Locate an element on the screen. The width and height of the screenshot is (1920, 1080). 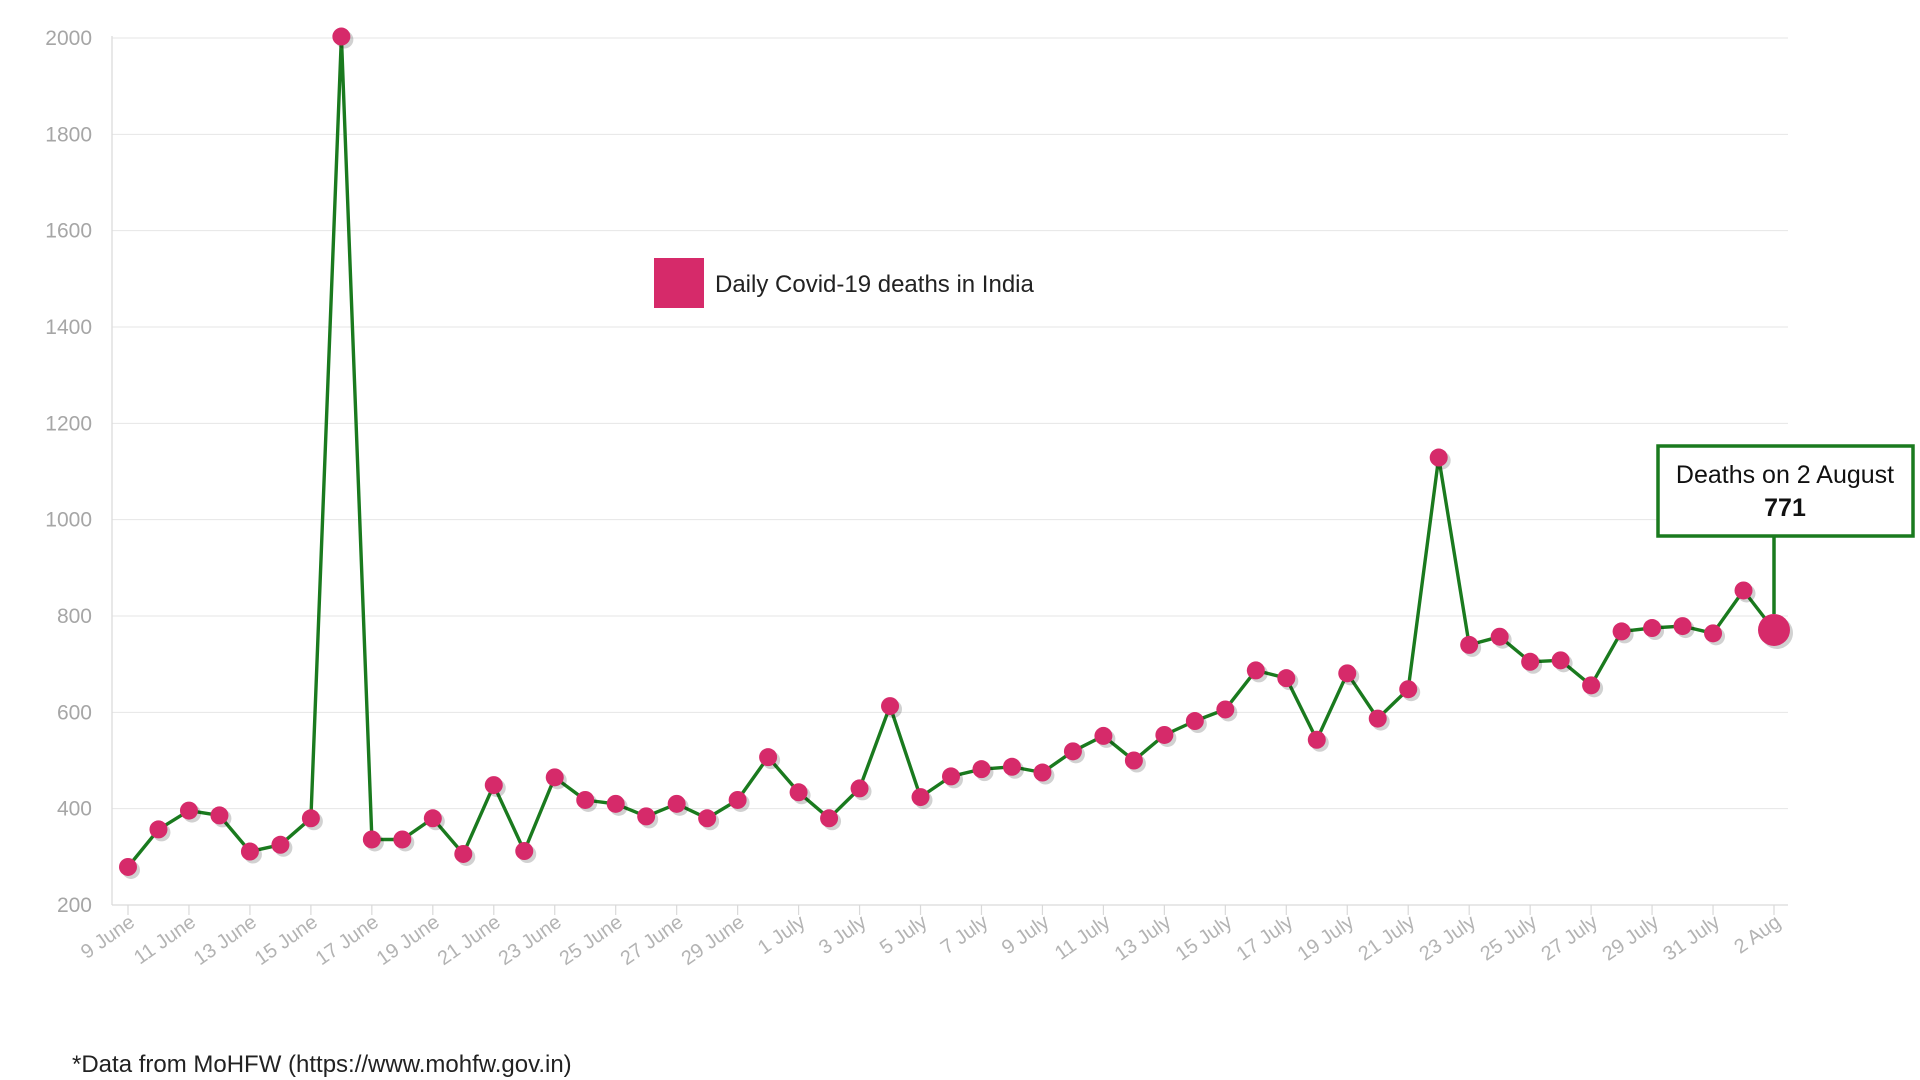
x-tick-label: 13 July is located at coordinates (1143, 938).